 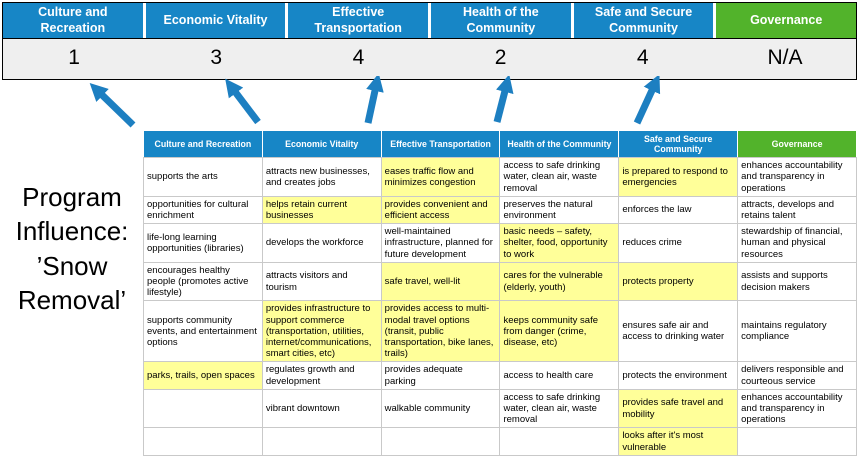 I want to click on table-cell: attracts visitors and tourism, so click(x=321, y=281).